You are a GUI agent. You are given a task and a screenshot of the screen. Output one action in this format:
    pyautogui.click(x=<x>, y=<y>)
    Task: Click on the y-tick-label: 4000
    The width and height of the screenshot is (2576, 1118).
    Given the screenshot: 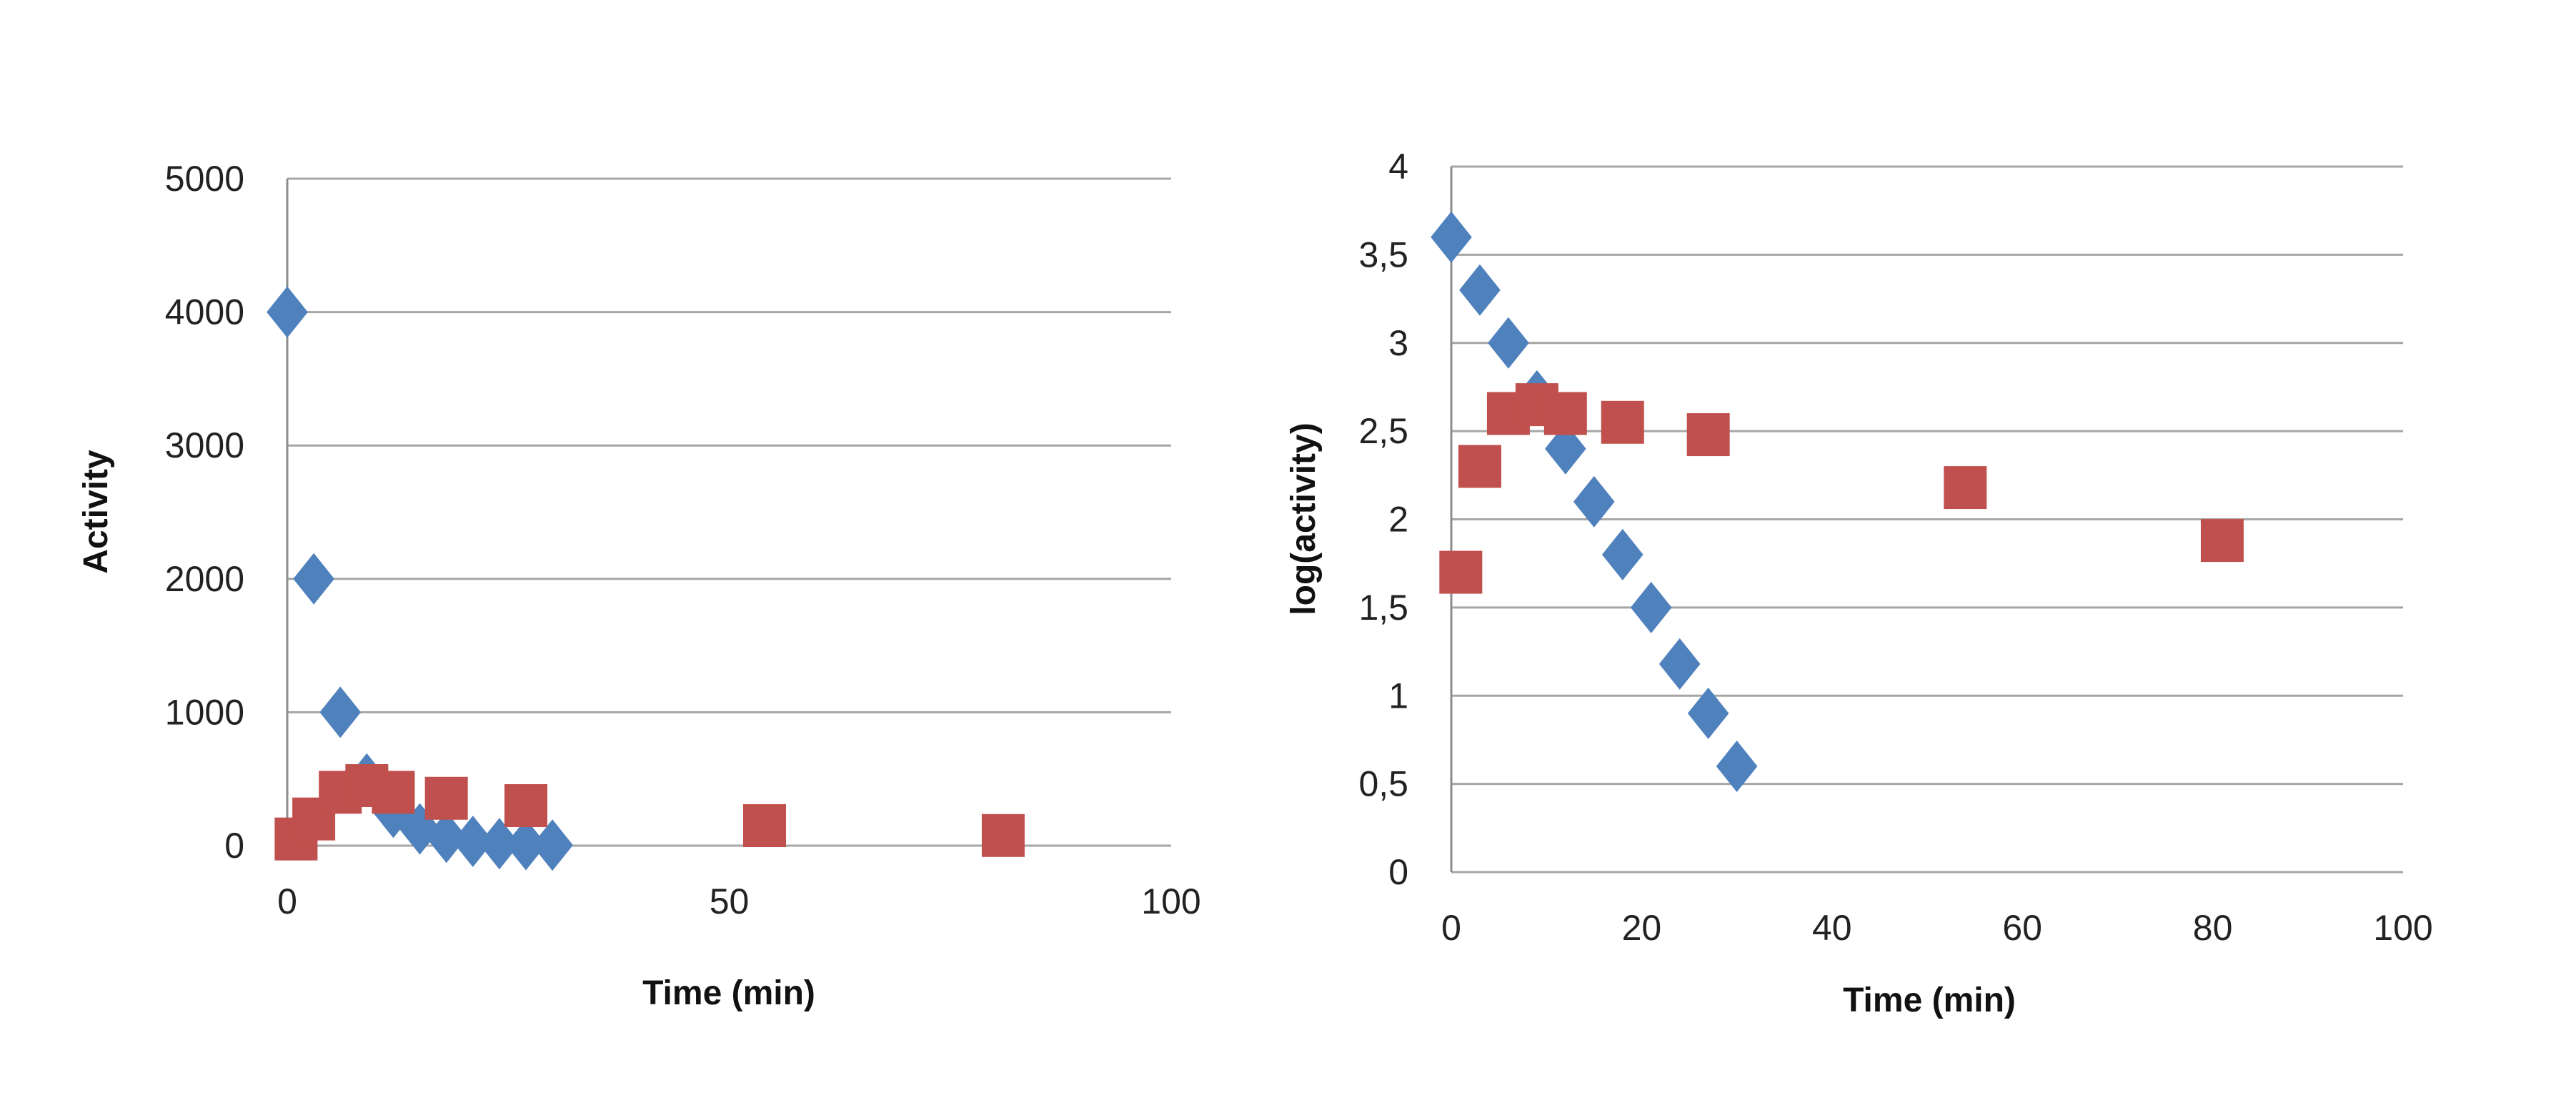 What is the action you would take?
    pyautogui.click(x=204, y=312)
    